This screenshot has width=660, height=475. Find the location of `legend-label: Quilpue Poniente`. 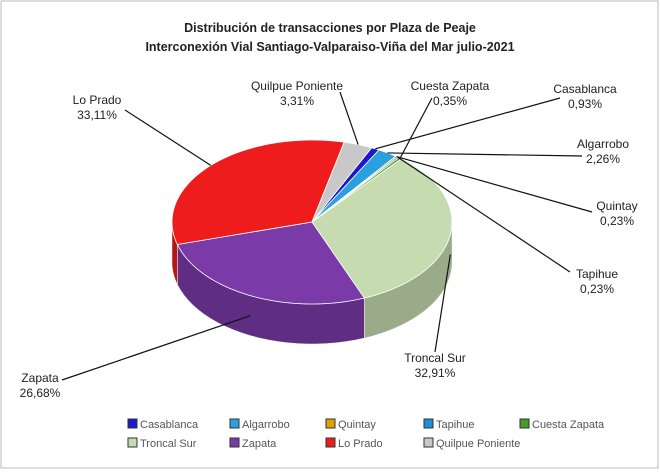

legend-label: Quilpue Poniente is located at coordinates (478, 444).